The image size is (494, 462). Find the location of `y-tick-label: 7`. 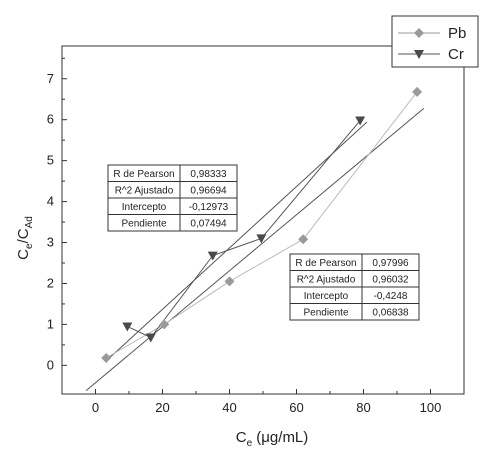

y-tick-label: 7 is located at coordinates (50, 78).